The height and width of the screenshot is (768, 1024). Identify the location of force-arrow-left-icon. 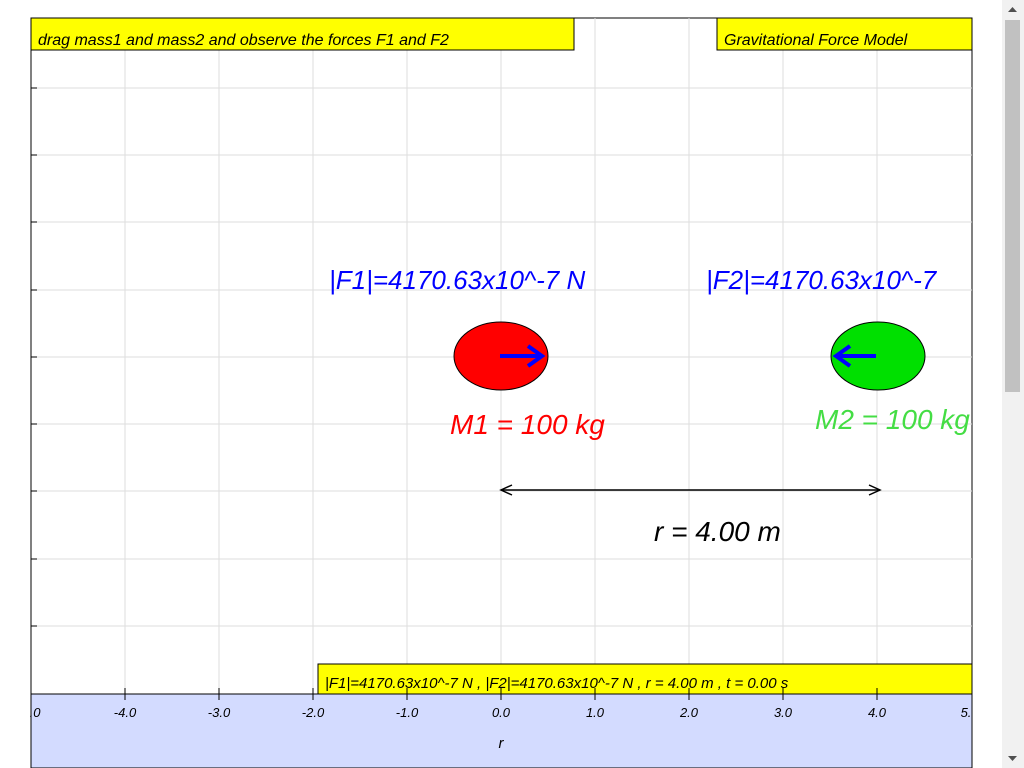
(854, 356).